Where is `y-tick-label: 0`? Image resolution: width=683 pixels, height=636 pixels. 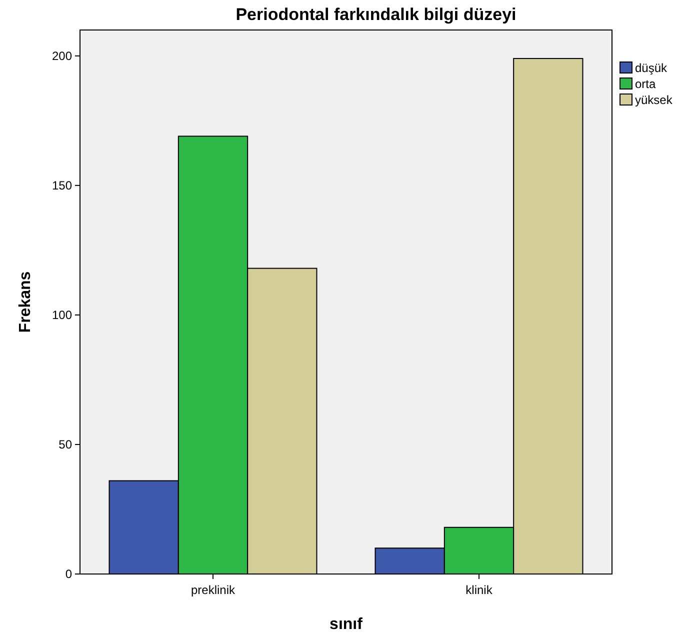
y-tick-label: 0 is located at coordinates (68, 574).